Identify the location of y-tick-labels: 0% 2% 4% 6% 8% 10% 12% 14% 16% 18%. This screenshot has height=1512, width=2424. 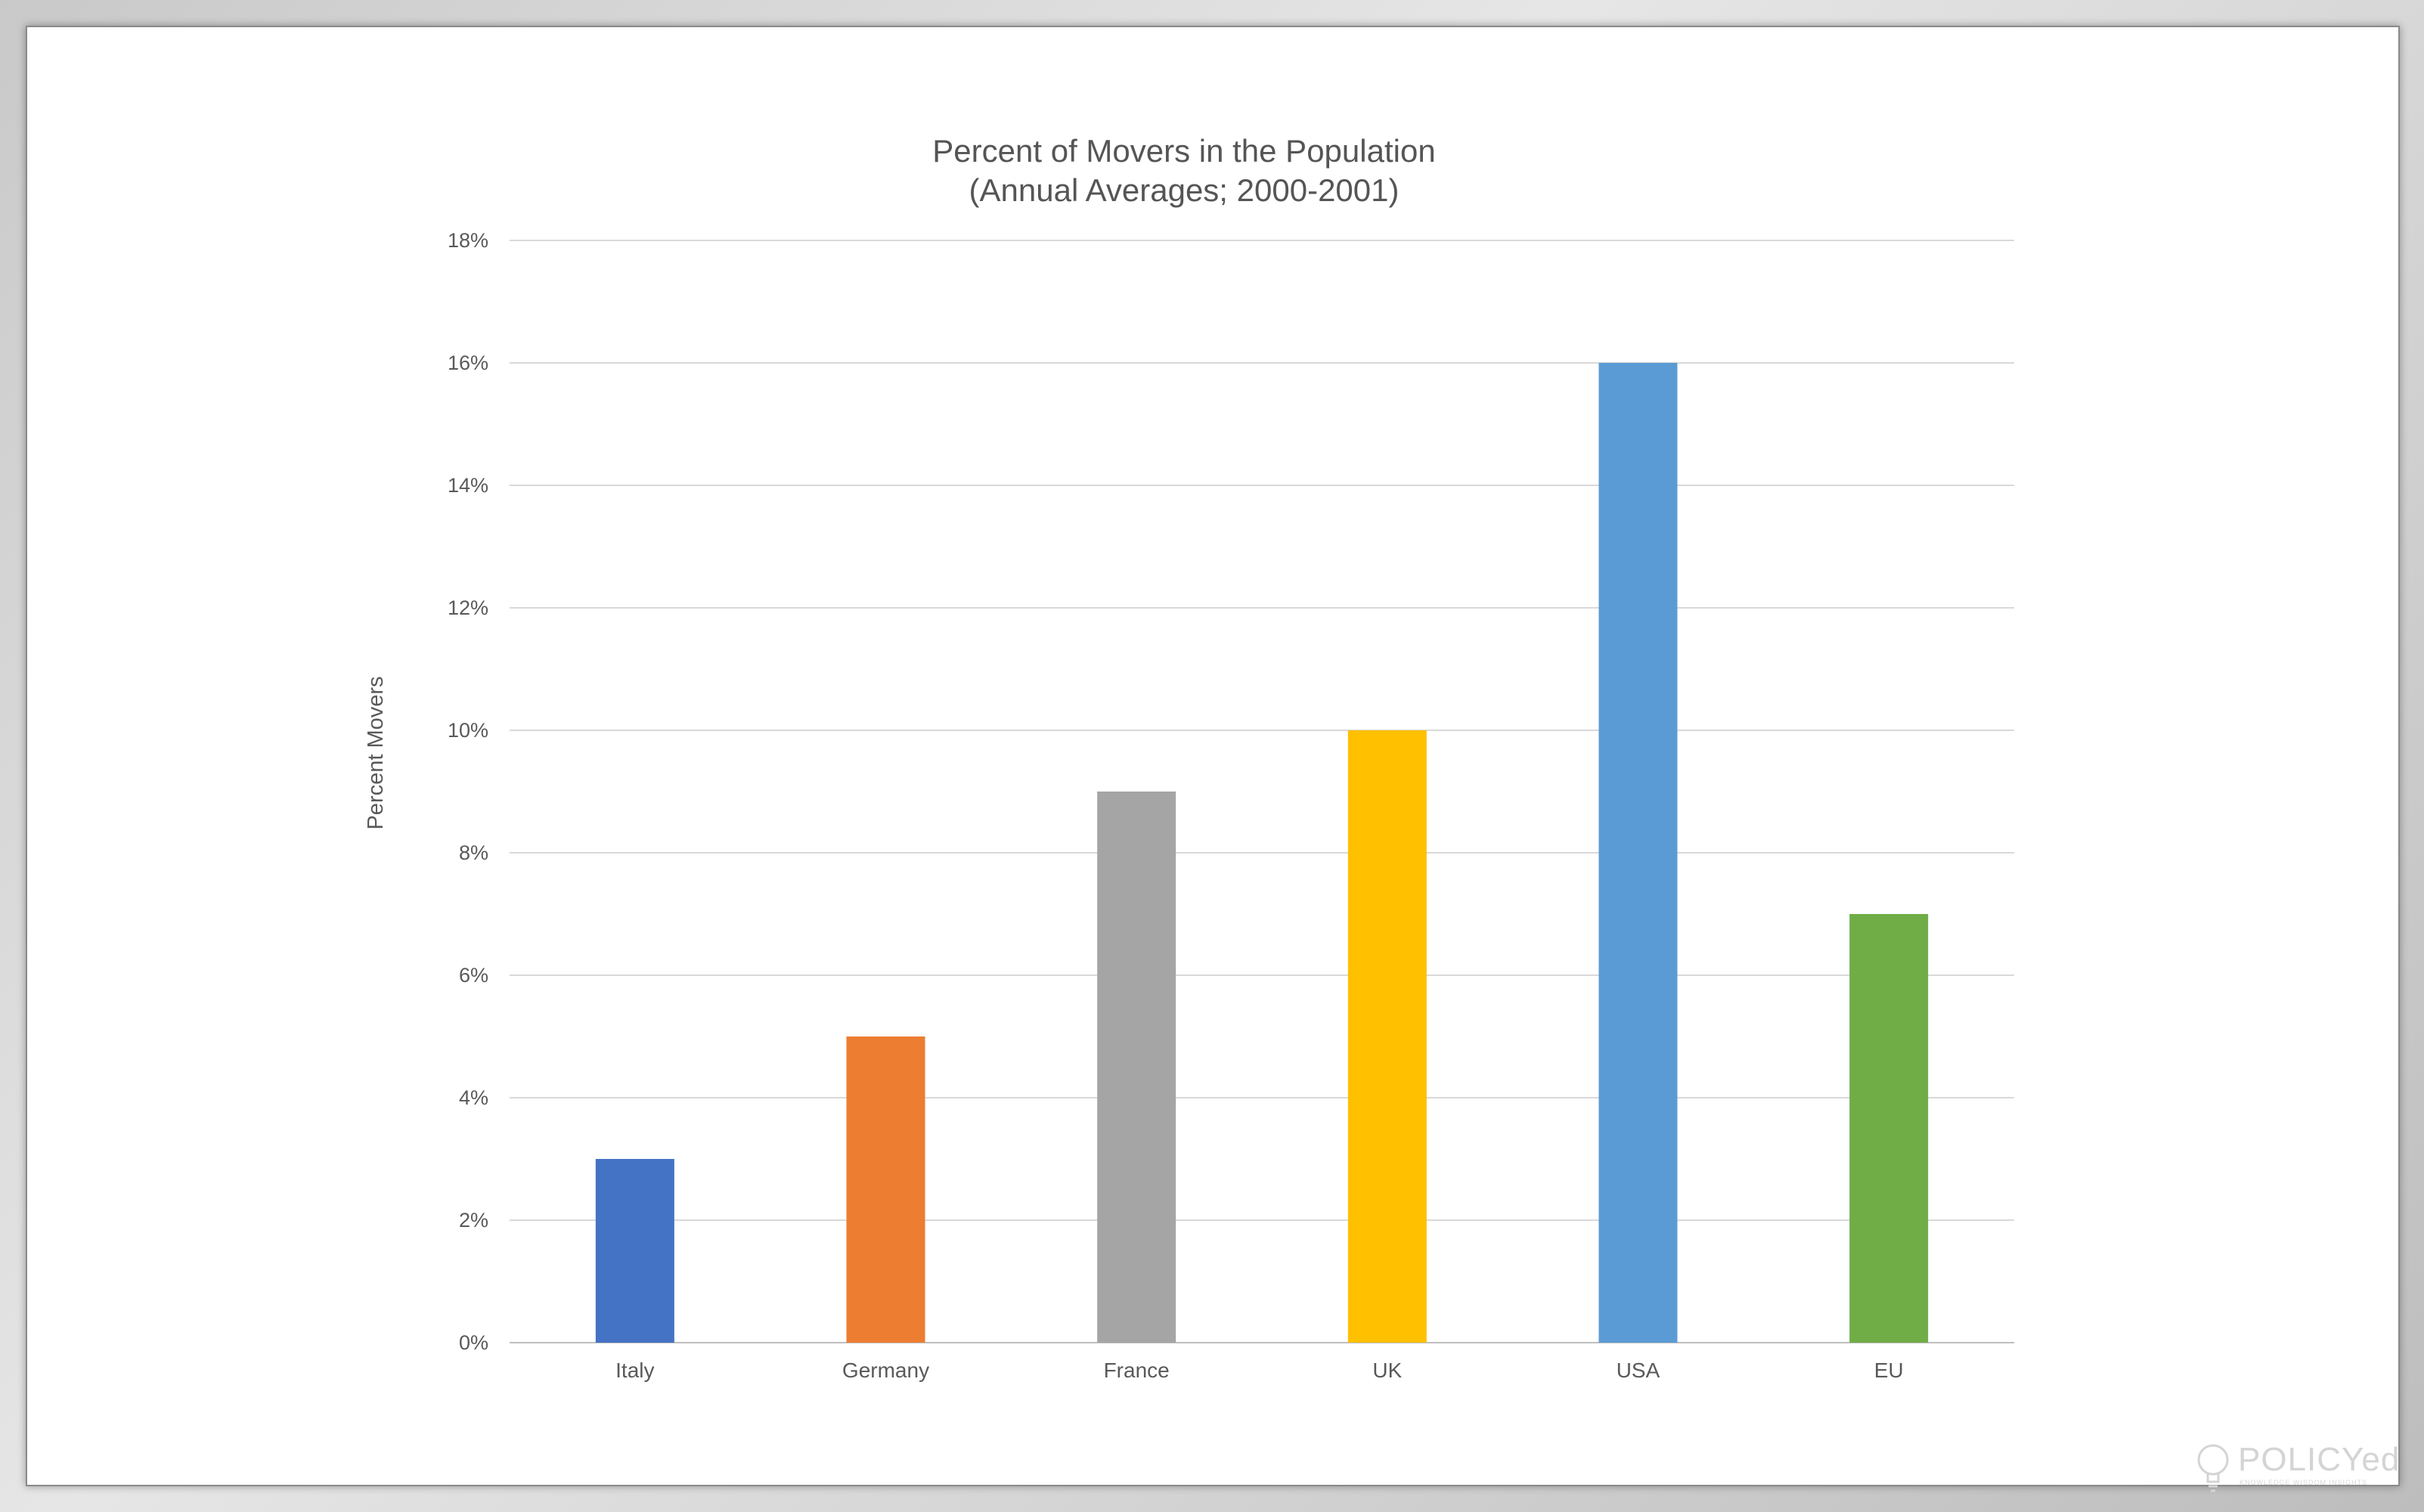
(468, 791).